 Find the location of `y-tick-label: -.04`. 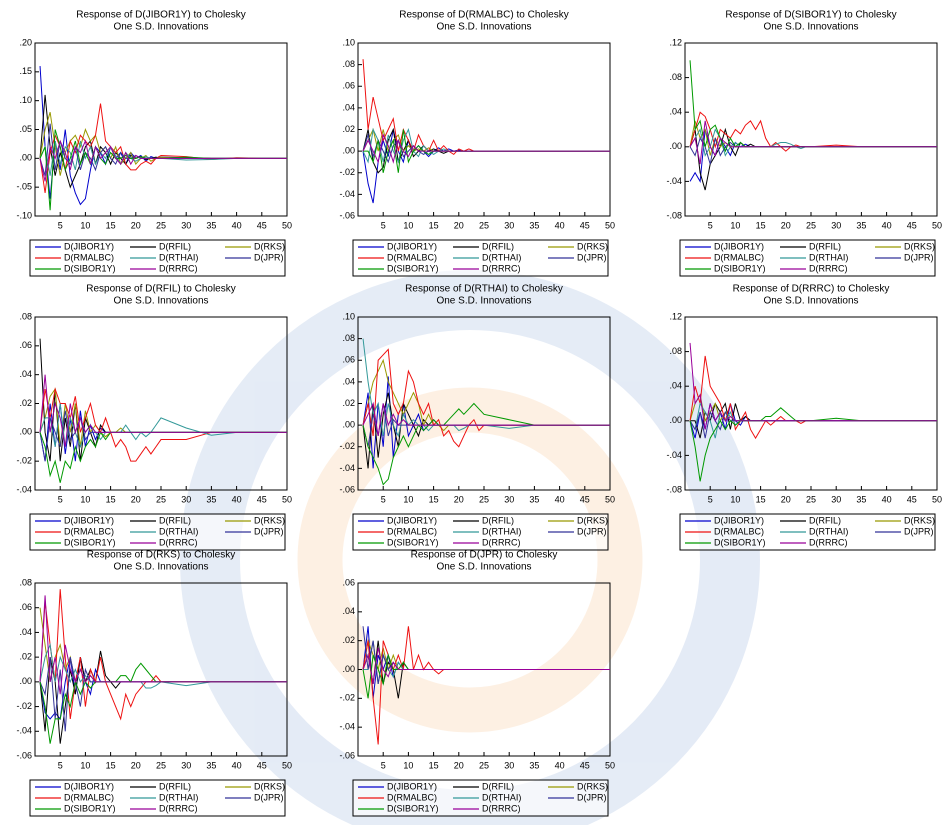

y-tick-label: -.04 is located at coordinates (24, 731).